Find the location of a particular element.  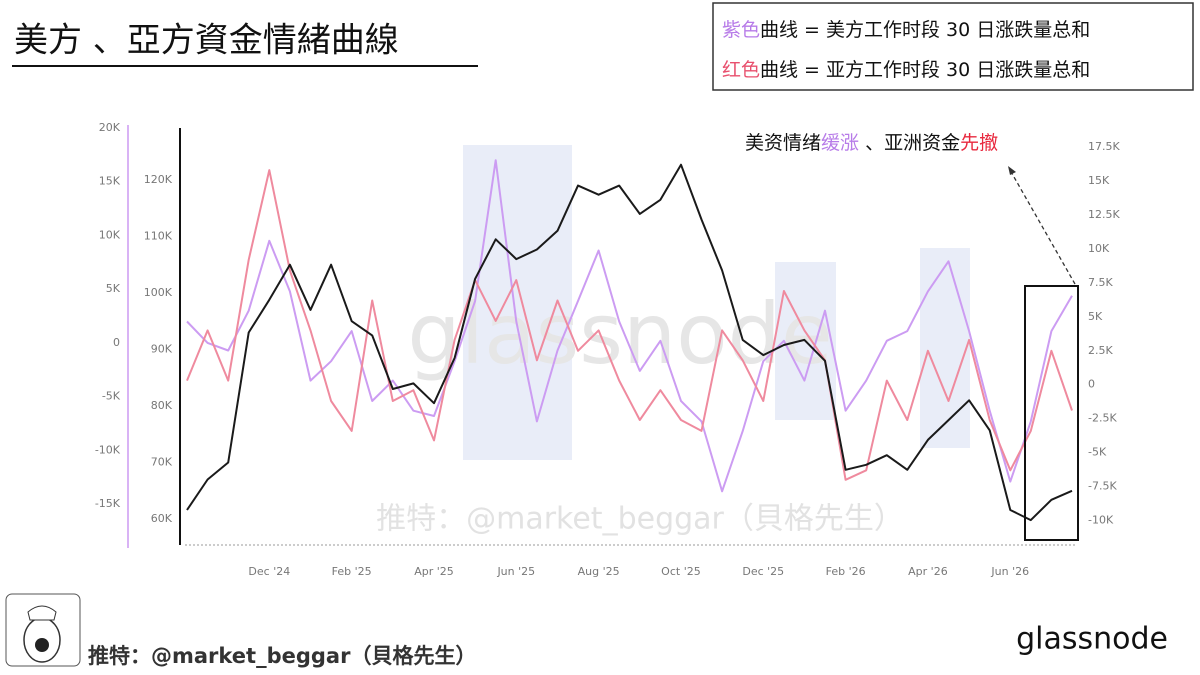

x-tick-label: Feb '26 is located at coordinates (846, 571).